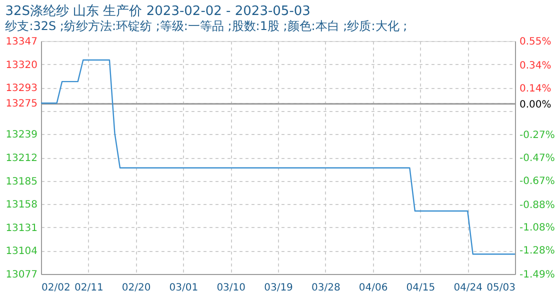 The height and width of the screenshot is (300, 560). I want to click on y2-tick-label: -0.47%, so click(537, 158).